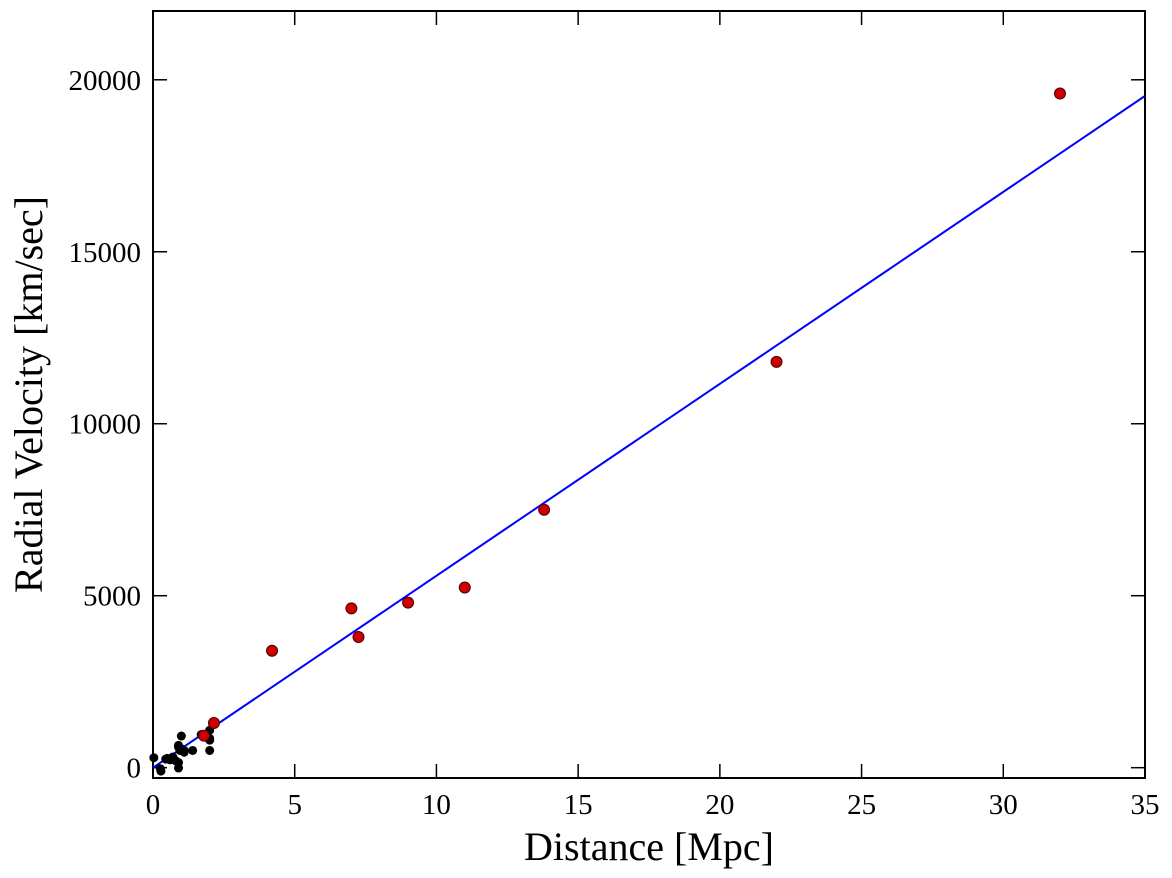 This screenshot has height=878, width=1172. Describe the element at coordinates (112, 597) in the screenshot. I see `y-tick-label: 5000` at that location.